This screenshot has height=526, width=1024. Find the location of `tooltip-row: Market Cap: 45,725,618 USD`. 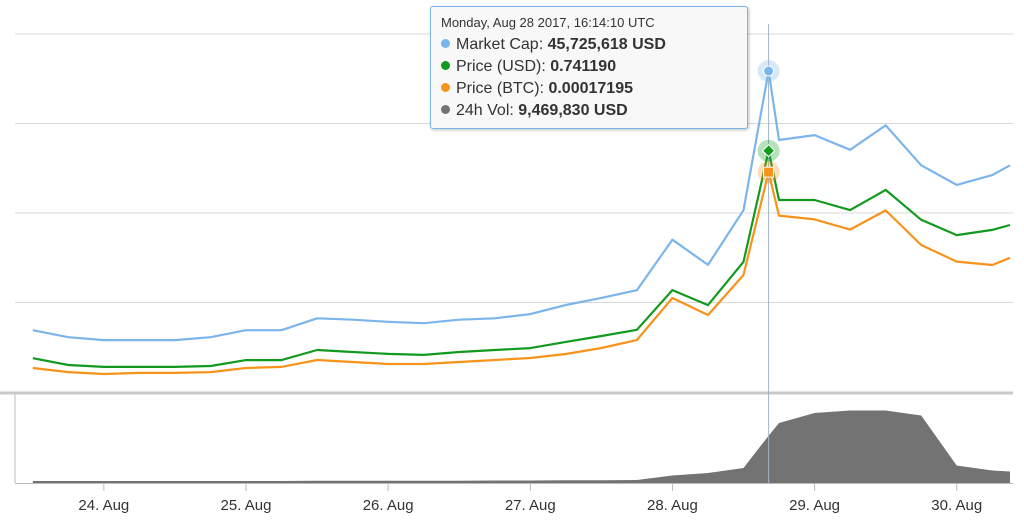

tooltip-row: Market Cap: 45,725,618 USD is located at coordinates (589, 45).